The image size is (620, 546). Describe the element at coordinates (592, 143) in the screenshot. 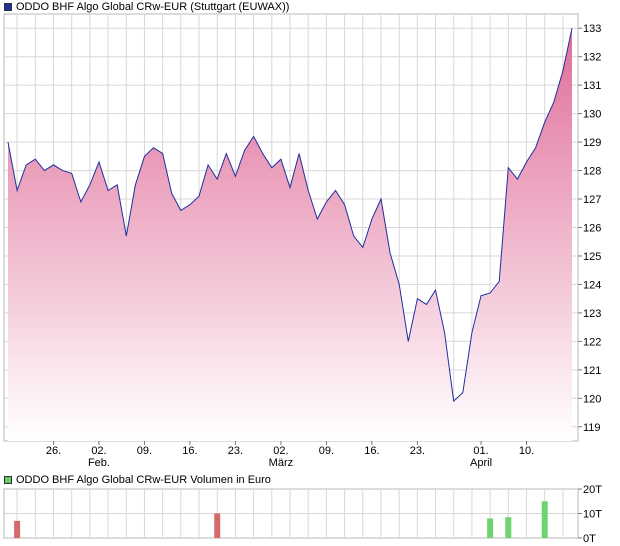

I see `price-y-tick-label: 129` at that location.